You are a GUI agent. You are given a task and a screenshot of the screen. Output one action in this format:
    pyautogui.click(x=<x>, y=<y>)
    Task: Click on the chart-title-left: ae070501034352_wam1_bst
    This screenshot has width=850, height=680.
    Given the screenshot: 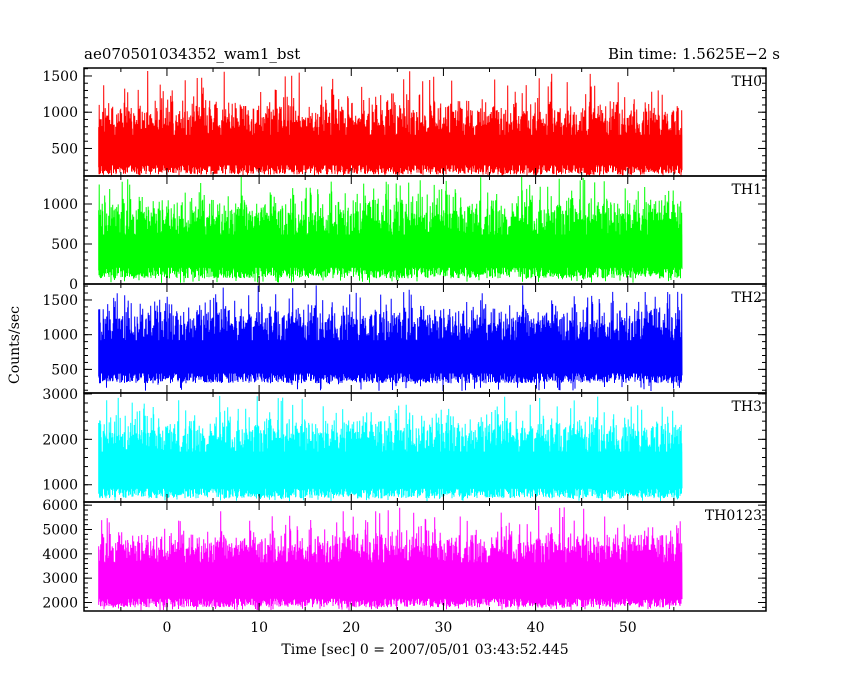 What is the action you would take?
    pyautogui.click(x=192, y=54)
    